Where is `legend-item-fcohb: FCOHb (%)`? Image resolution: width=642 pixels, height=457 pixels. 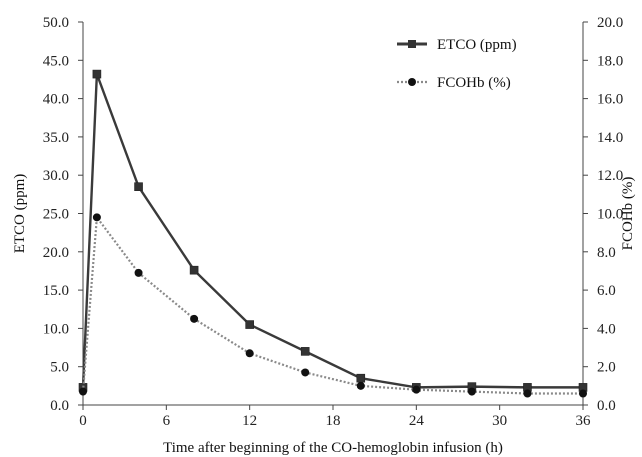 legend-item-fcohb: FCOHb (%) is located at coordinates (454, 83).